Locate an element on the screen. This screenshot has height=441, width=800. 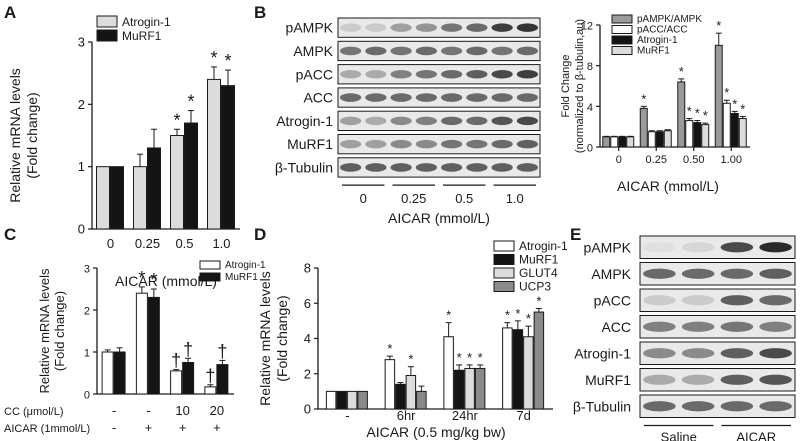
x-tick-label: 6hr is located at coordinates (406, 415).